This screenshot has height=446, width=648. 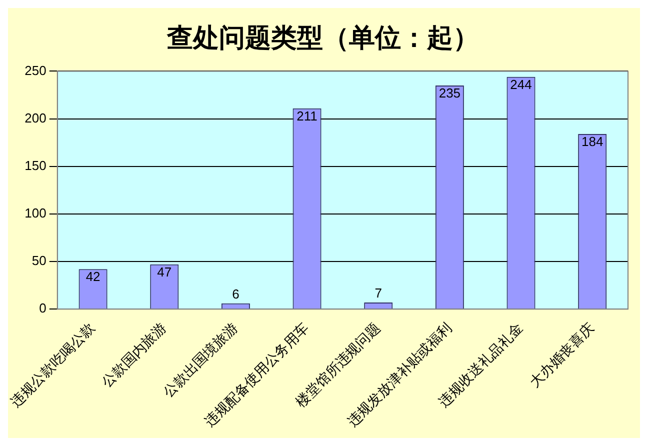 I want to click on chart-title: 查处问题类型（单位：起）, so click(x=322, y=38).